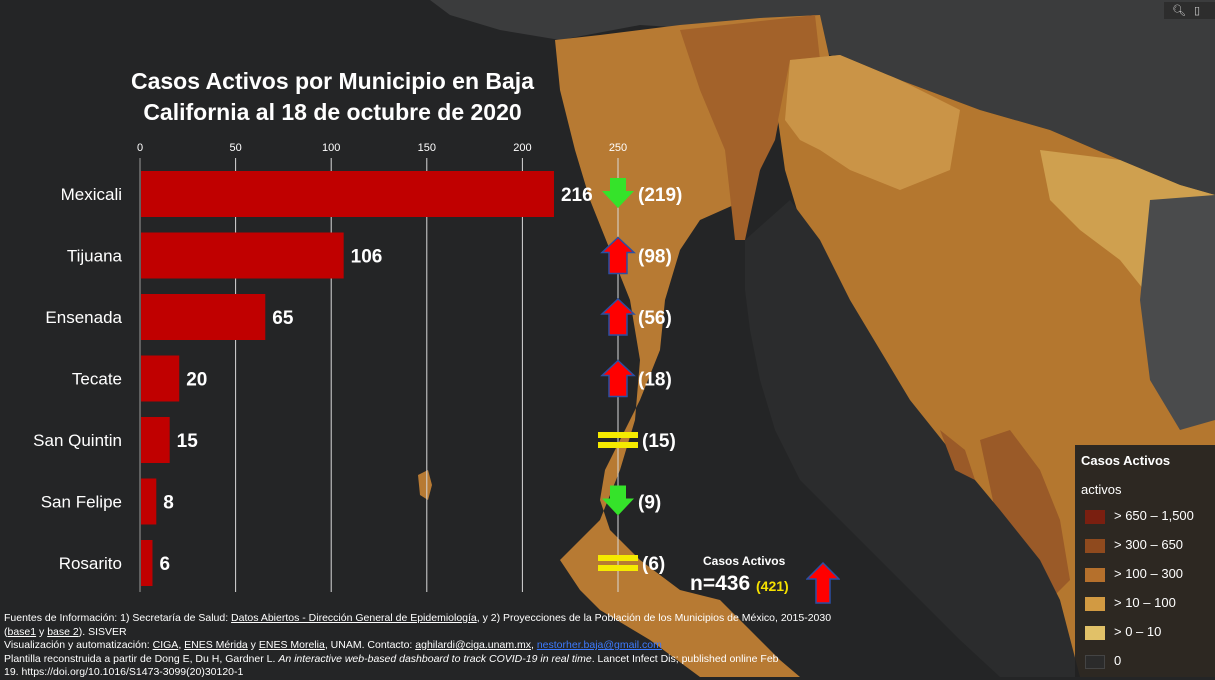 The height and width of the screenshot is (680, 1215). Describe the element at coordinates (102, 631) in the screenshot. I see `footer-text: ). SISVER` at that location.